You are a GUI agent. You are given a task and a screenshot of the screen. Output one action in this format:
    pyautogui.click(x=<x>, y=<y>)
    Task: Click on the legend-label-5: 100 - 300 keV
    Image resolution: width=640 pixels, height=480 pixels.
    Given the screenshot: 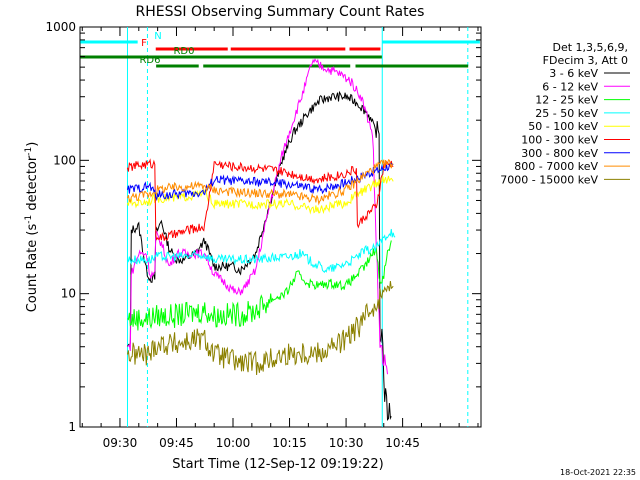 What is the action you would take?
    pyautogui.click(x=559, y=140)
    